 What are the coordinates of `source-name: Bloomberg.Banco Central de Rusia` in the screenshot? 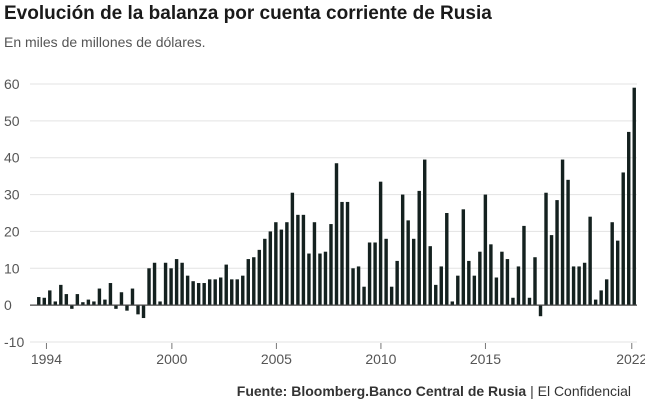 It's located at (409, 391).